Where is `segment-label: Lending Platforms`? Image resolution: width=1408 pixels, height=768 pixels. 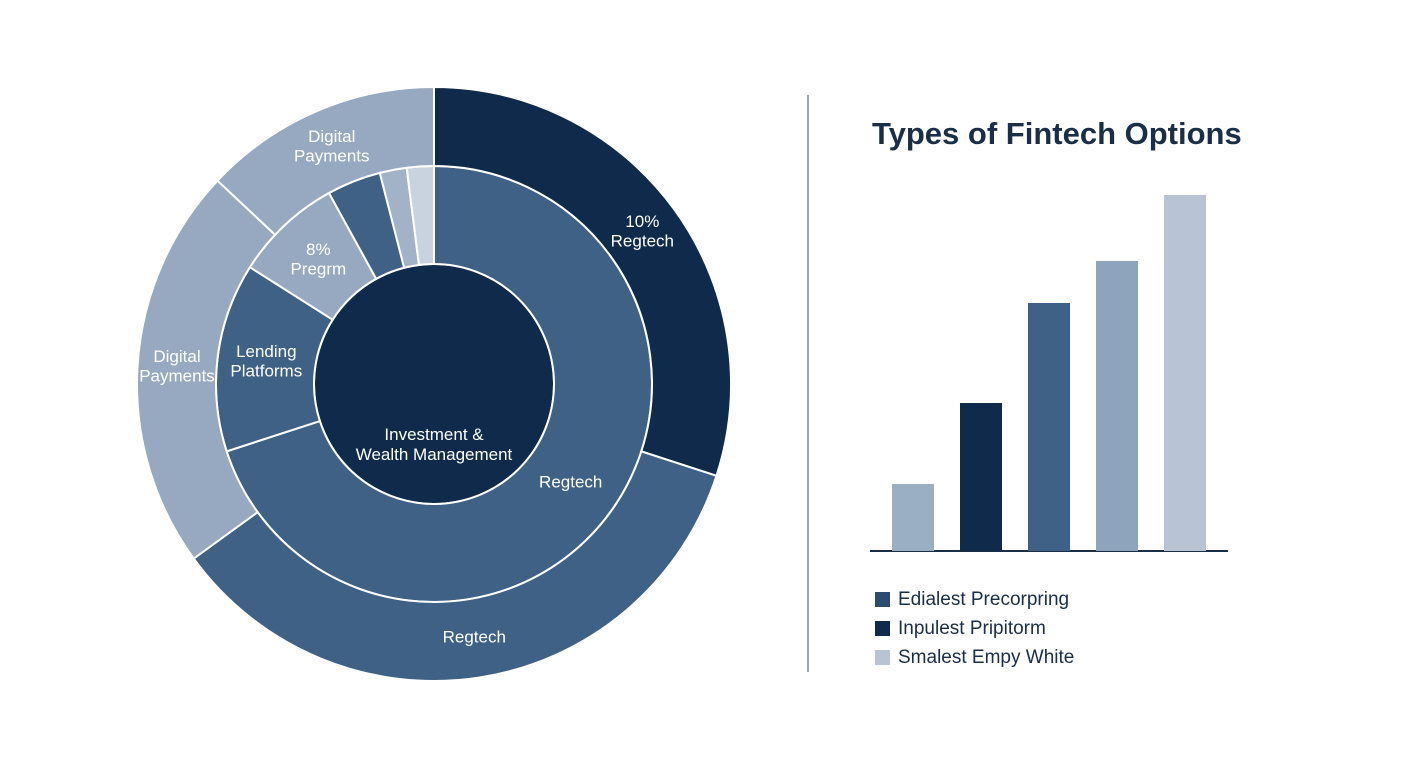
segment-label: Lending Platforms is located at coordinates (266, 362).